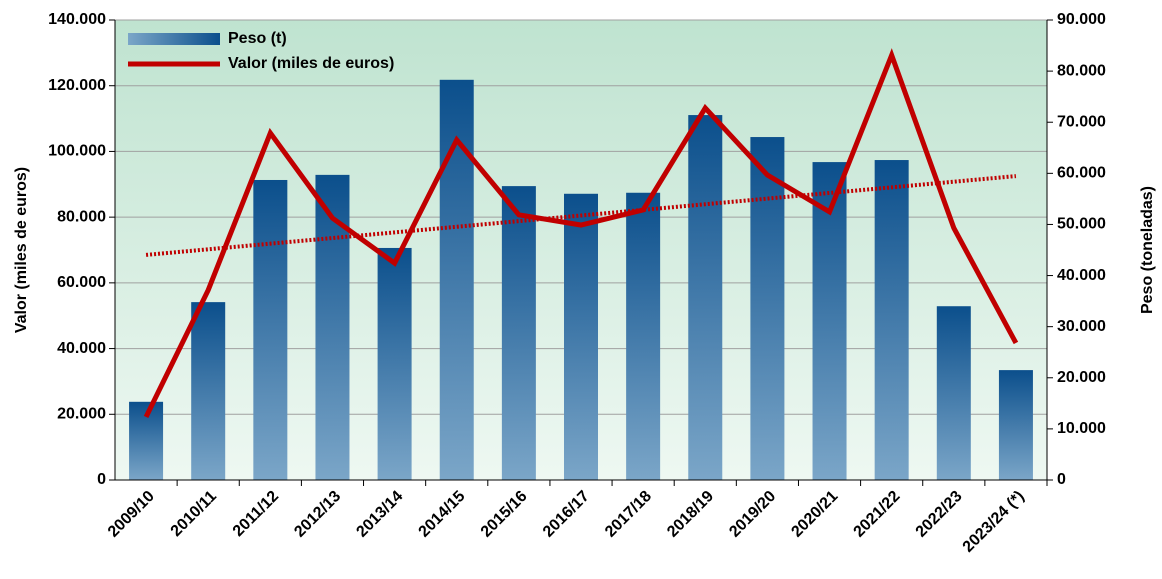 This screenshot has width=1162, height=579. I want to click on x-tick-label: 2016/17, so click(566, 514).